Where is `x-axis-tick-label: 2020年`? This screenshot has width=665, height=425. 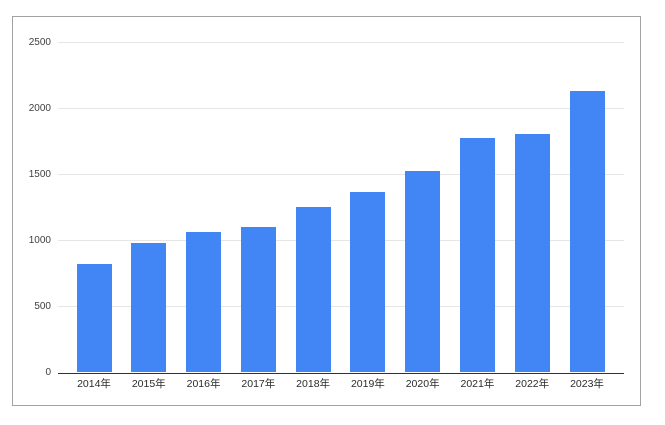 x-axis-tick-label: 2020年 is located at coordinates (422, 384).